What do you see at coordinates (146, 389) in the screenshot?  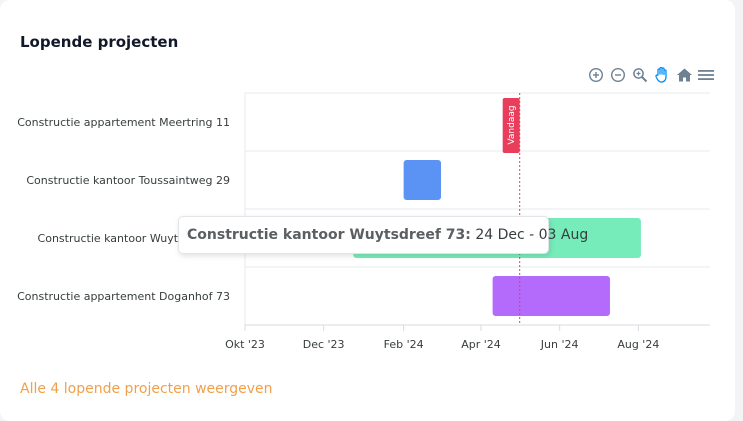 I see `view-all-projects-link: Alle 4 lopende projecten weergeven` at bounding box center [146, 389].